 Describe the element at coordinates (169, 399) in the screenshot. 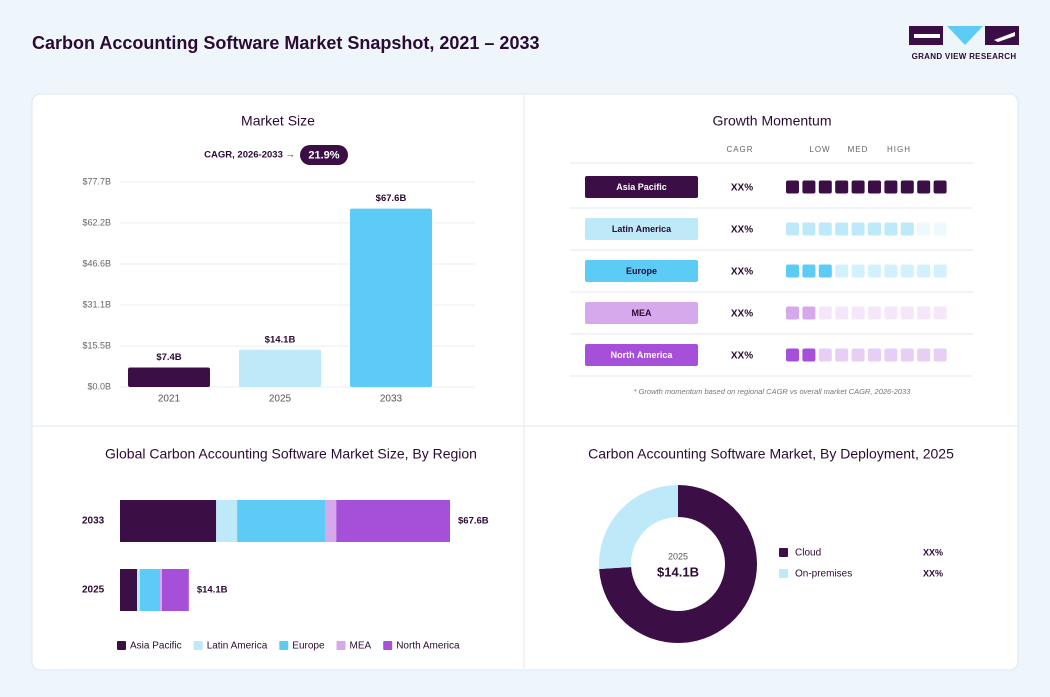

I see `x-tick-label: 2021` at that location.